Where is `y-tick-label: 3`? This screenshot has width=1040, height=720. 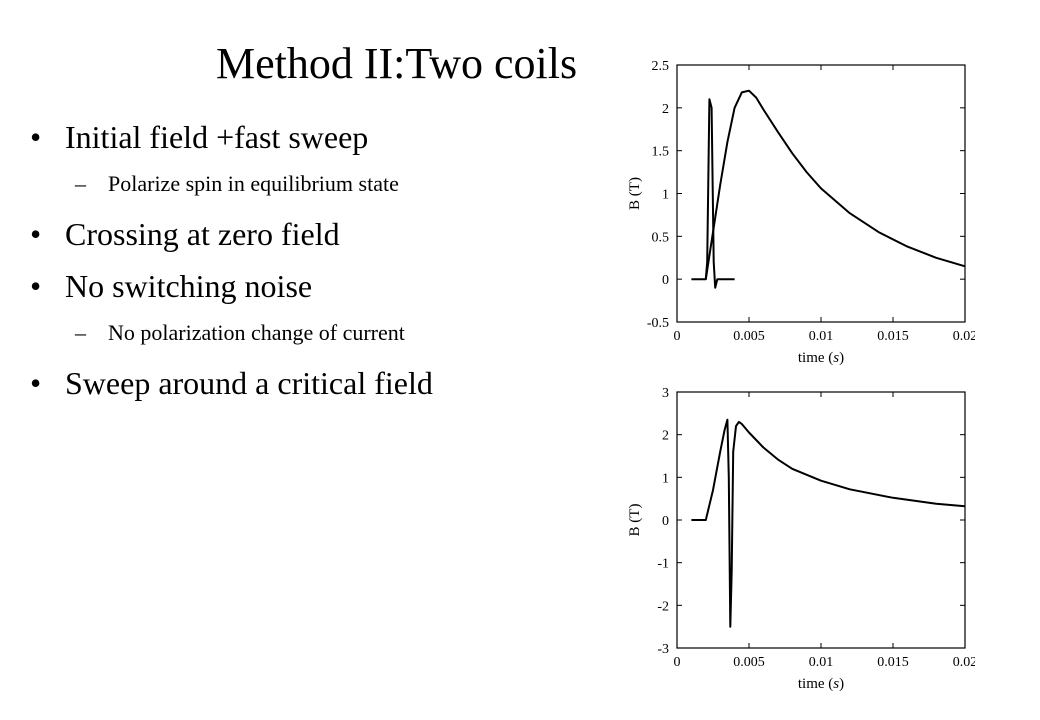 y-tick-label: 3 is located at coordinates (665, 393).